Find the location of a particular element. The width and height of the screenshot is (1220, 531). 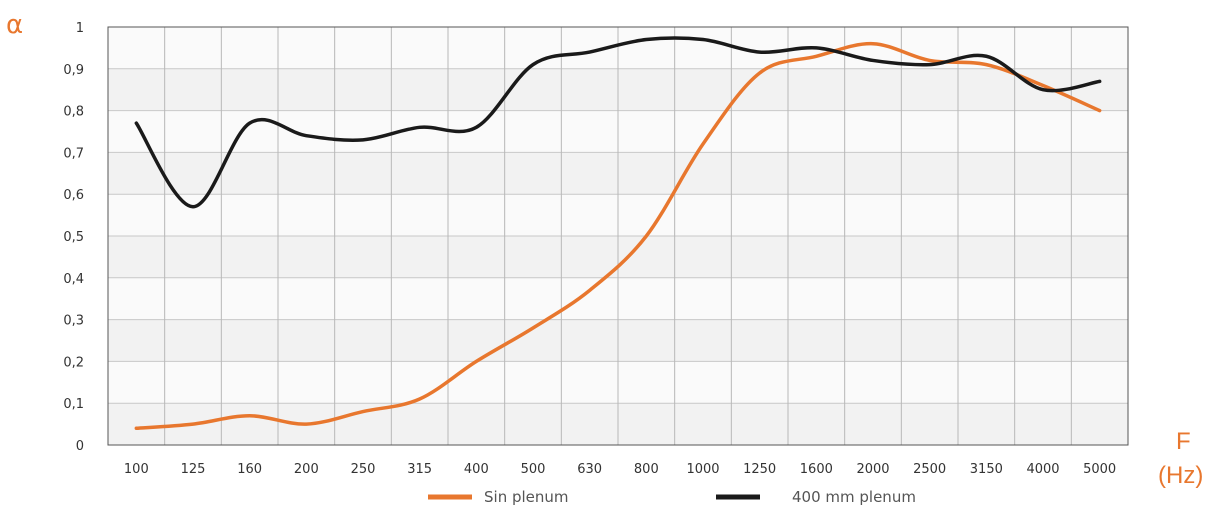

y-tick-label: 0 is located at coordinates (80, 446).